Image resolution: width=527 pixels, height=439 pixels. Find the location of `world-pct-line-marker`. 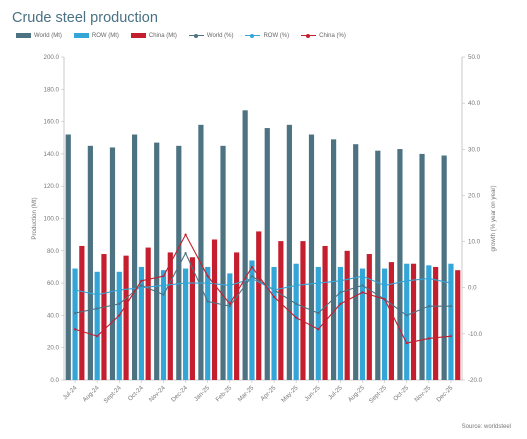

world-pct-line-marker is located at coordinates (196, 35).